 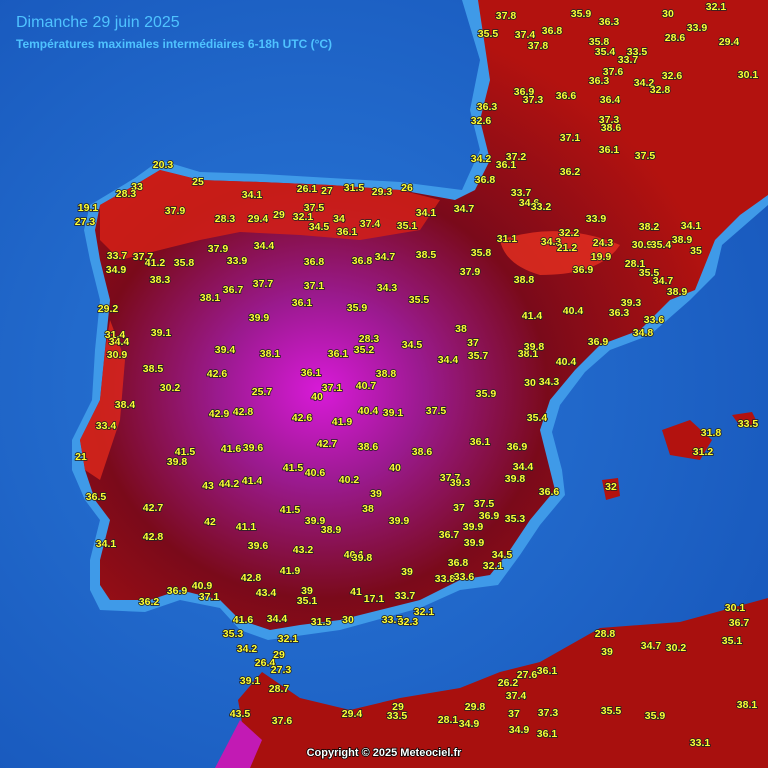 I want to click on station-temperature: 28.6, so click(x=675, y=38).